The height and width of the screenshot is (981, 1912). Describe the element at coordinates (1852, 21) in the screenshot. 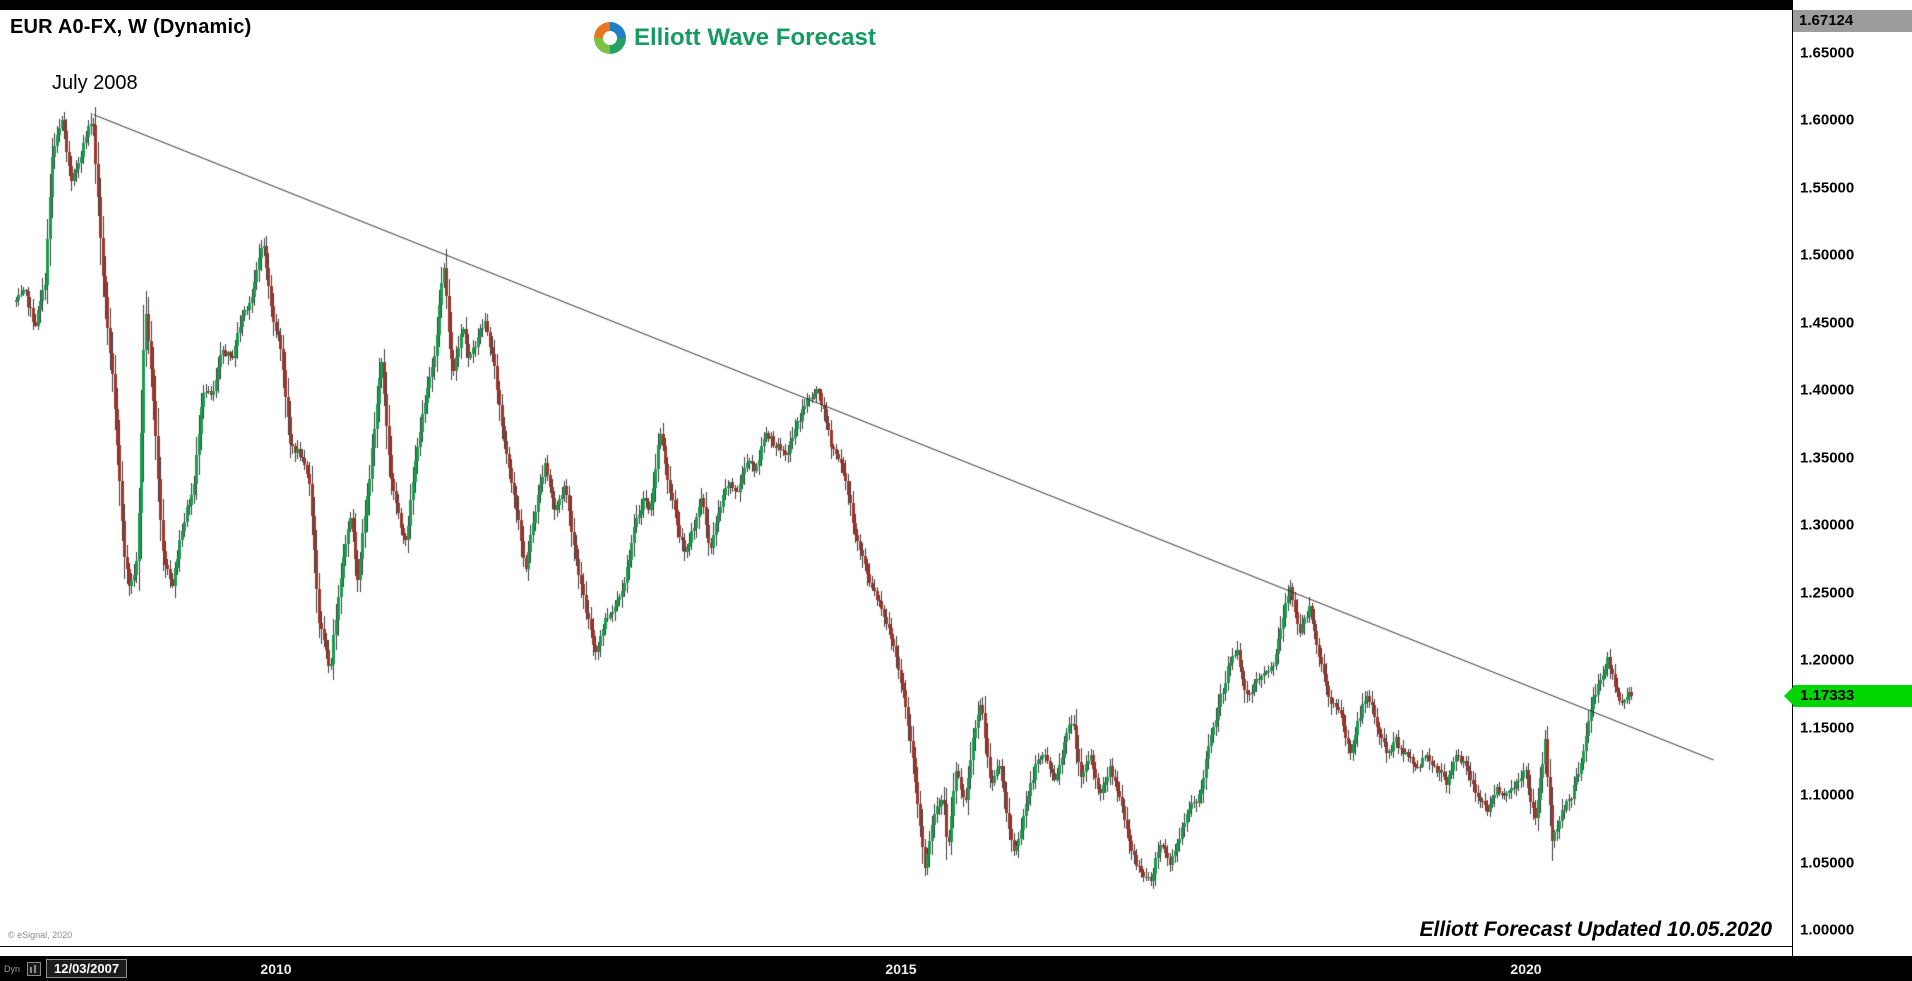

I see `session-high-label: 1.67124` at that location.